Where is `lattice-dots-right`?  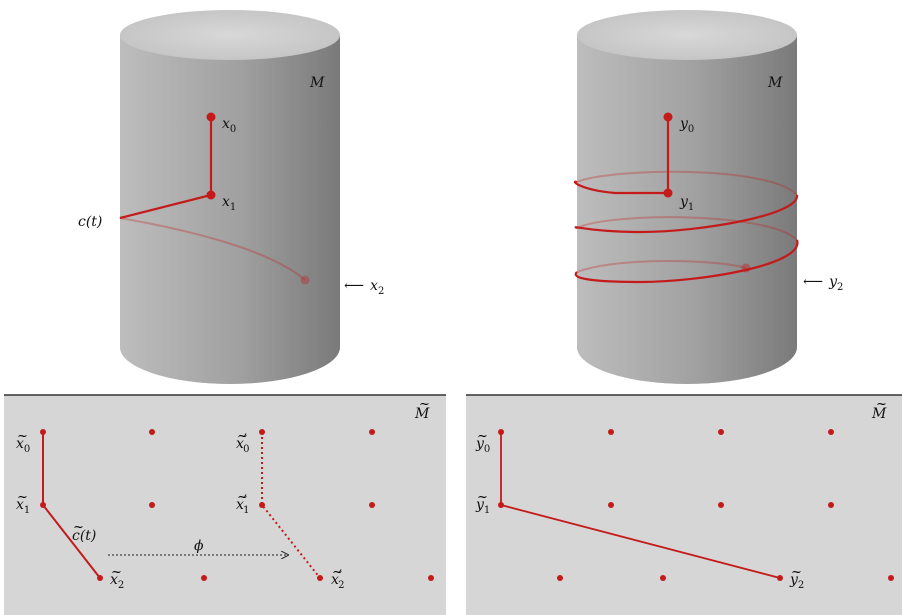
lattice-dots-right is located at coordinates (725, 505).